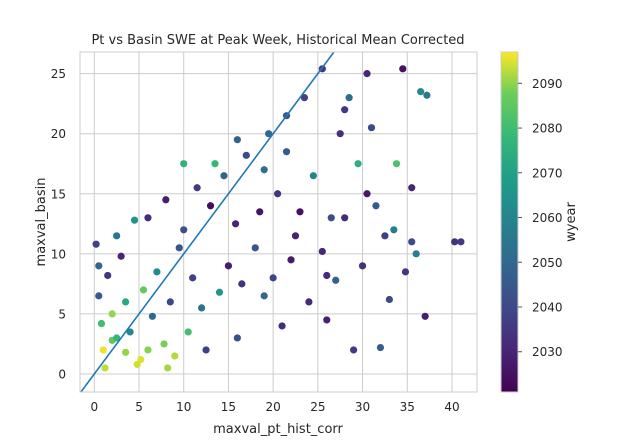 The width and height of the screenshot is (640, 440). I want to click on colorbar, so click(509, 222).